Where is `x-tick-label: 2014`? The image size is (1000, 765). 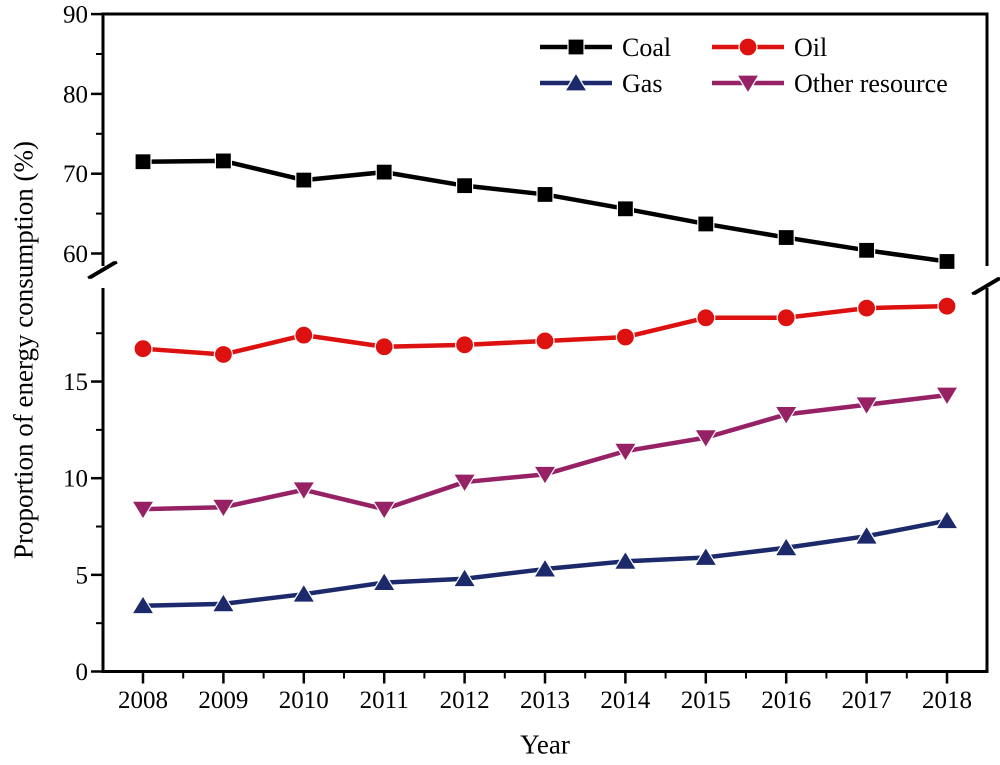 x-tick-label: 2014 is located at coordinates (625, 700).